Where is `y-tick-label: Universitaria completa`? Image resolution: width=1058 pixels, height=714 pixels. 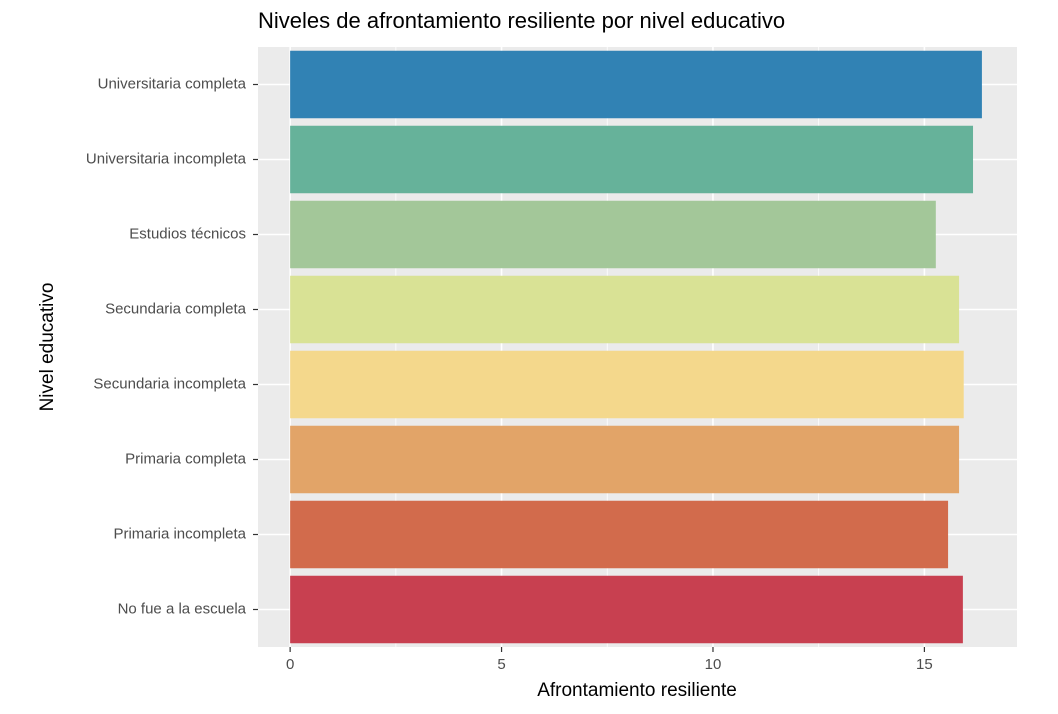 y-tick-label: Universitaria completa is located at coordinates (172, 83).